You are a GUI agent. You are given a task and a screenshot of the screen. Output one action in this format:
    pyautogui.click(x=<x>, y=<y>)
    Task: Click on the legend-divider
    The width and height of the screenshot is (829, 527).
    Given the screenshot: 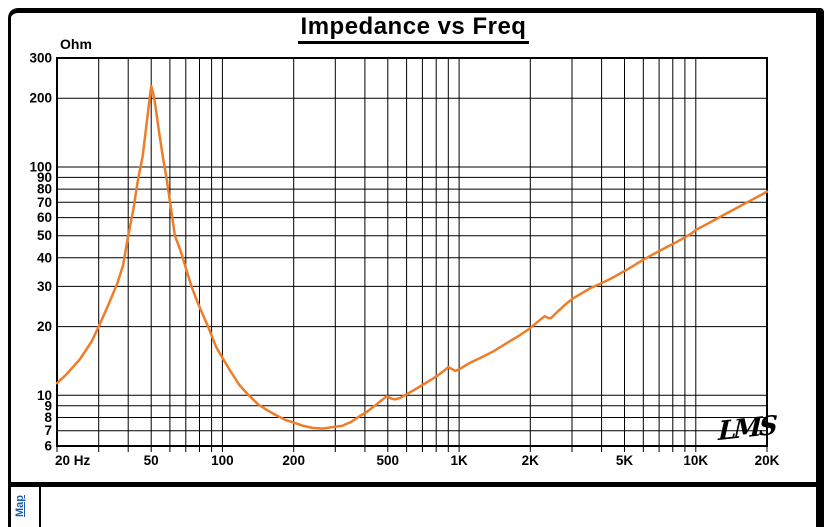 What is the action you would take?
    pyautogui.click(x=40, y=507)
    